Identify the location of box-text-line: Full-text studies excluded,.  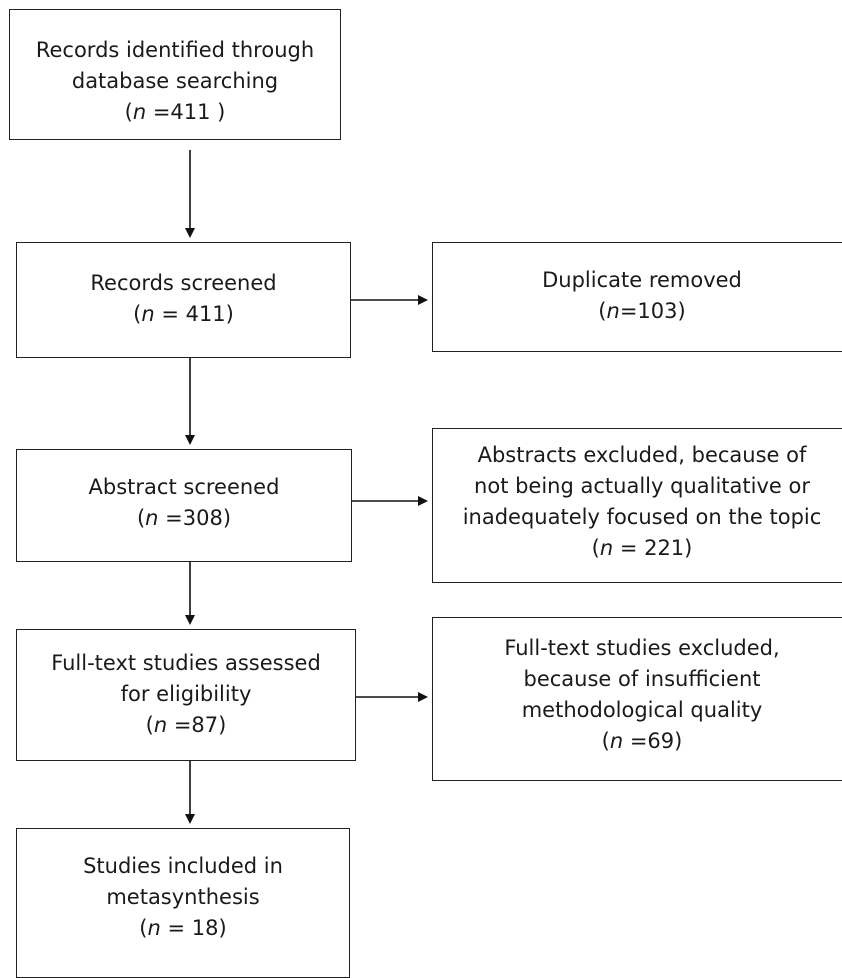
(642, 648).